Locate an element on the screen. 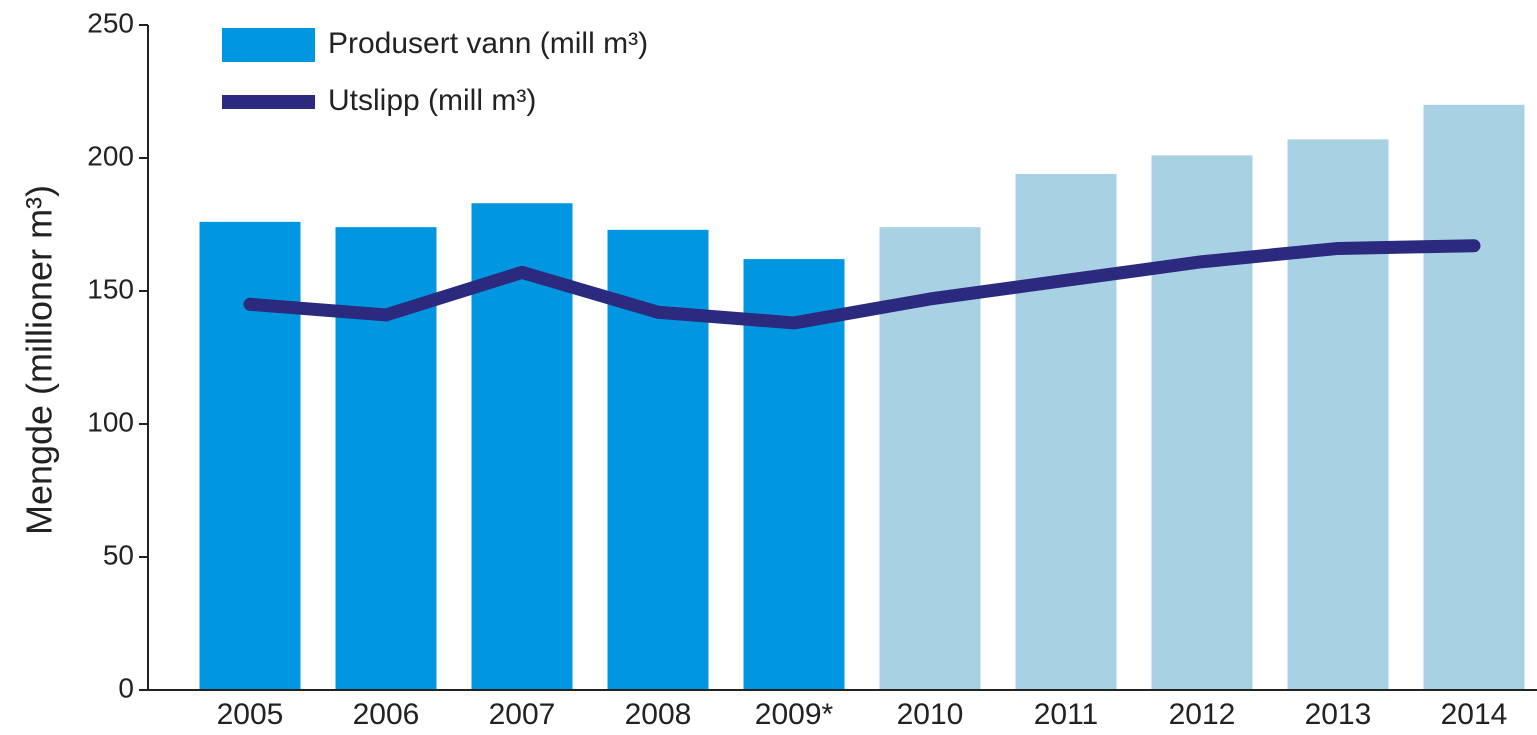 Image resolution: width=1537 pixels, height=735 pixels. x-tick-label: 2012 is located at coordinates (1202, 714).